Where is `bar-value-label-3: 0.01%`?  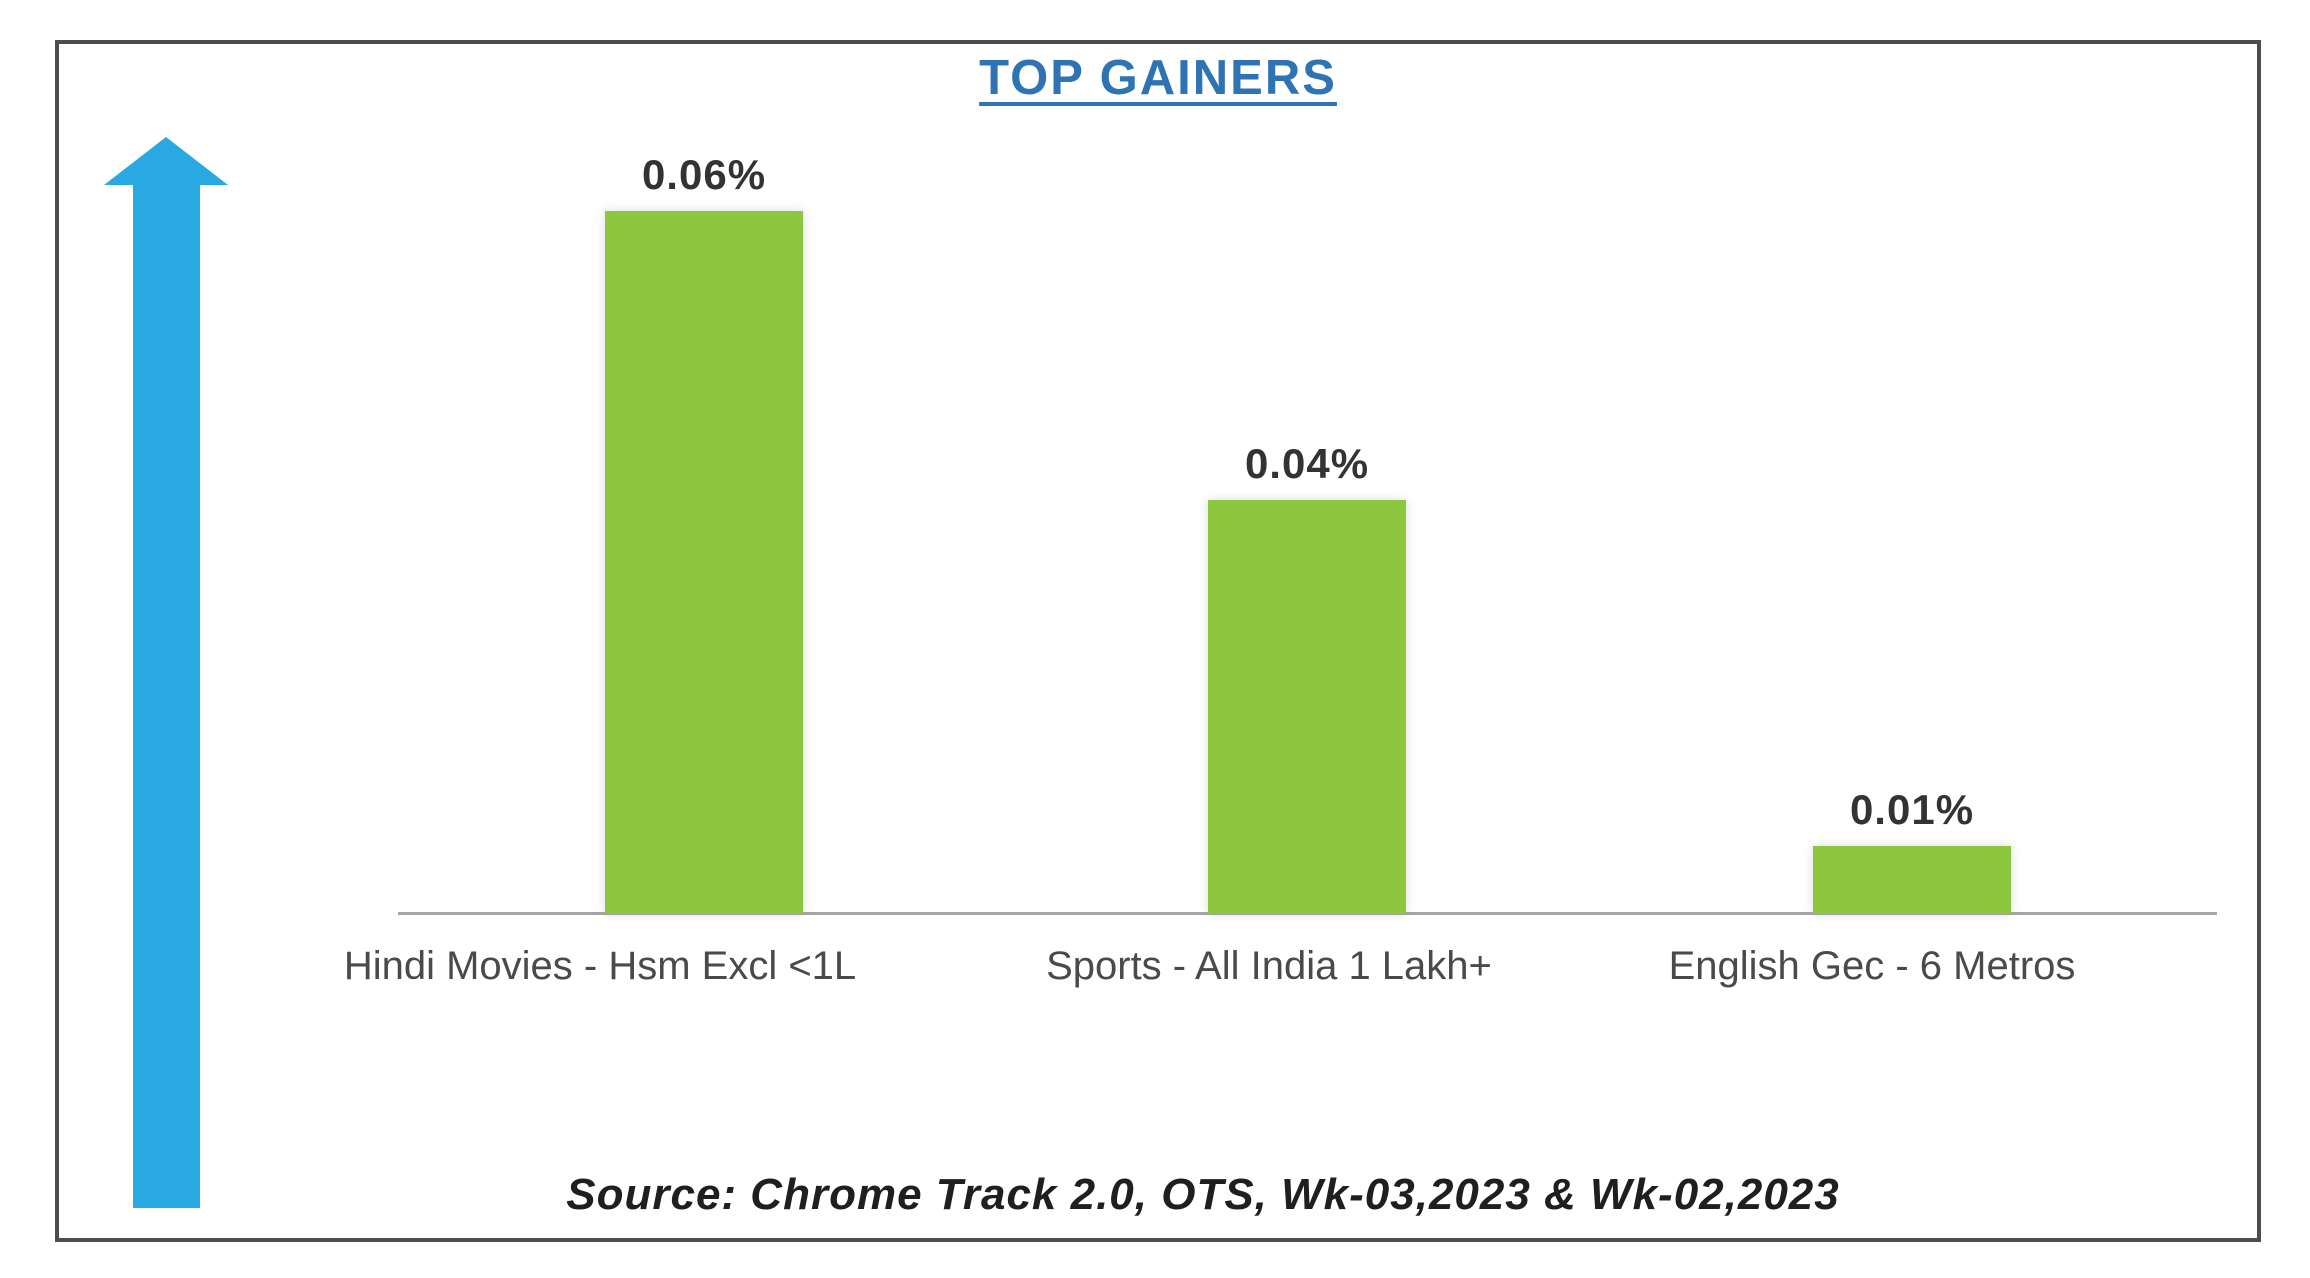
bar-value-label-3: 0.01% is located at coordinates (1912, 809).